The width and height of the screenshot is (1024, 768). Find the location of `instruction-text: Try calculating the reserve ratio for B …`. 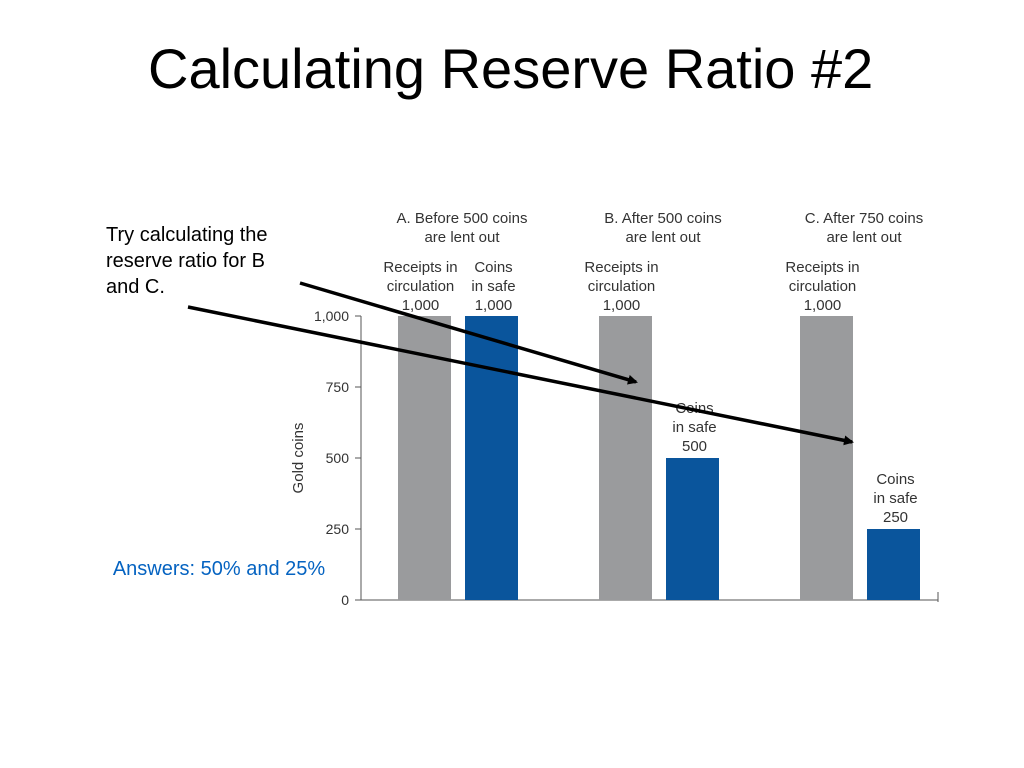

instruction-text: Try calculating the reserve ratio for B … is located at coordinates (187, 261).